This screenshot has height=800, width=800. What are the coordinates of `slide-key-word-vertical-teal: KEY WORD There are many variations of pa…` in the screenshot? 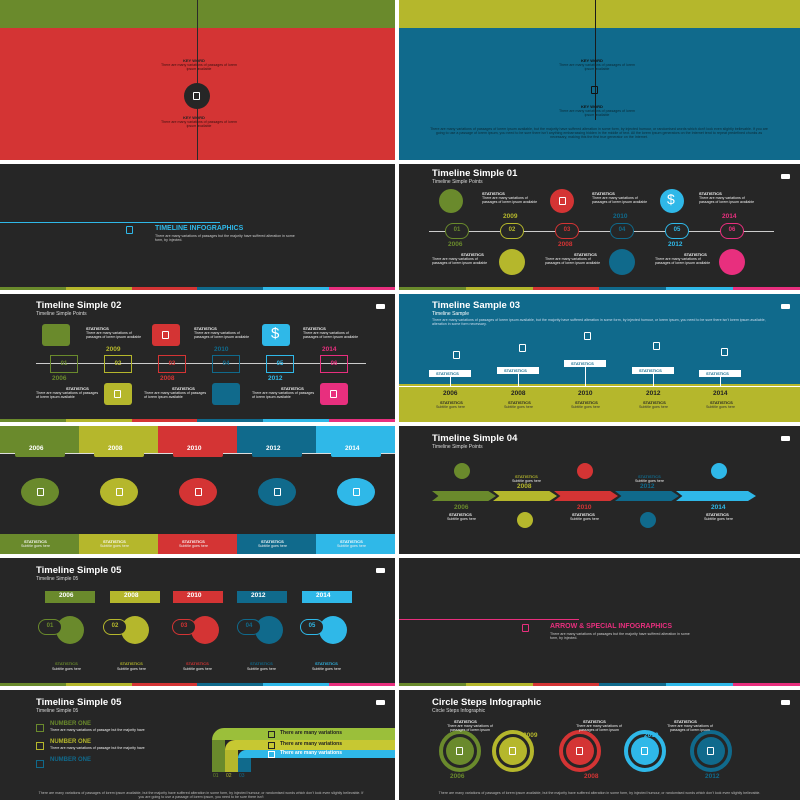 It's located at (599, 80).